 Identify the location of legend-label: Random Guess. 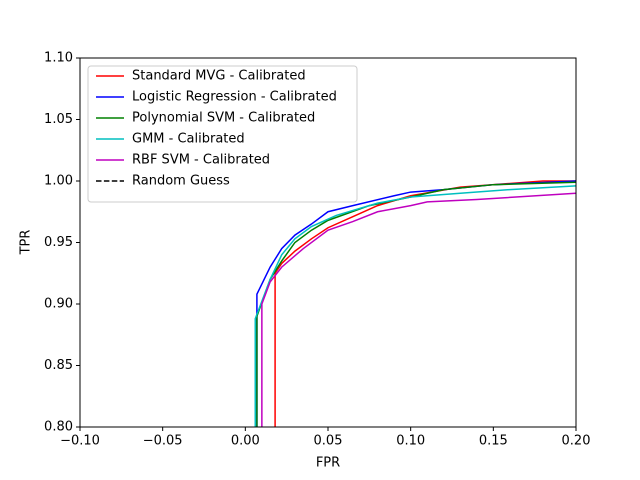
(181, 181).